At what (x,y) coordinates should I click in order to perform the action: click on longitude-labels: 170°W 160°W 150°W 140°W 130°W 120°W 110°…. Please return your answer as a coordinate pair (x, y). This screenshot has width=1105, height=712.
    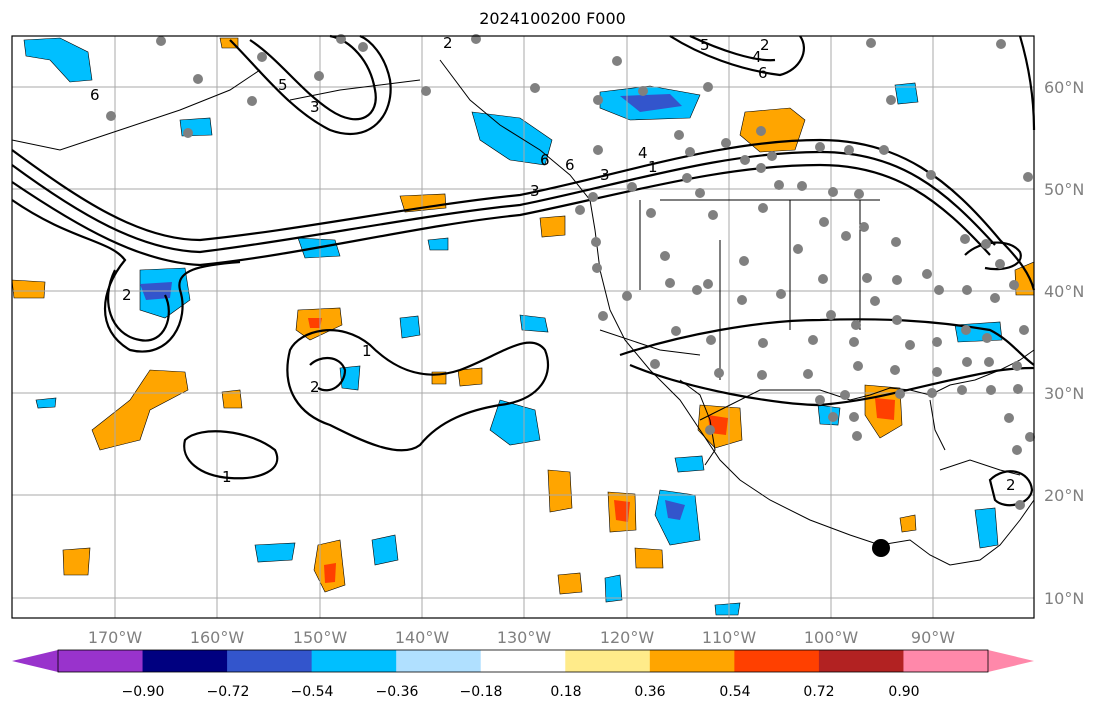
    Looking at the image, I should click on (521, 637).